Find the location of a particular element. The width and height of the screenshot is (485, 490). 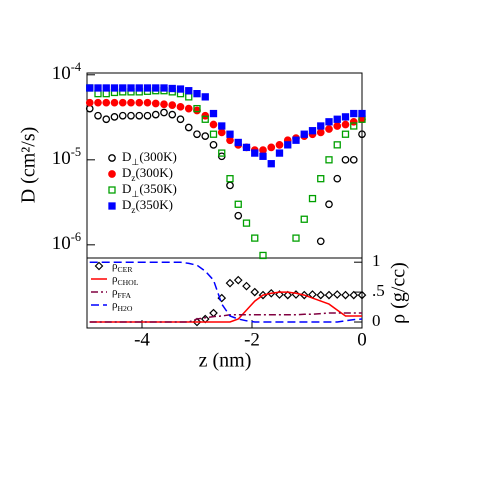

bottom-frame is located at coordinates (224, 293).